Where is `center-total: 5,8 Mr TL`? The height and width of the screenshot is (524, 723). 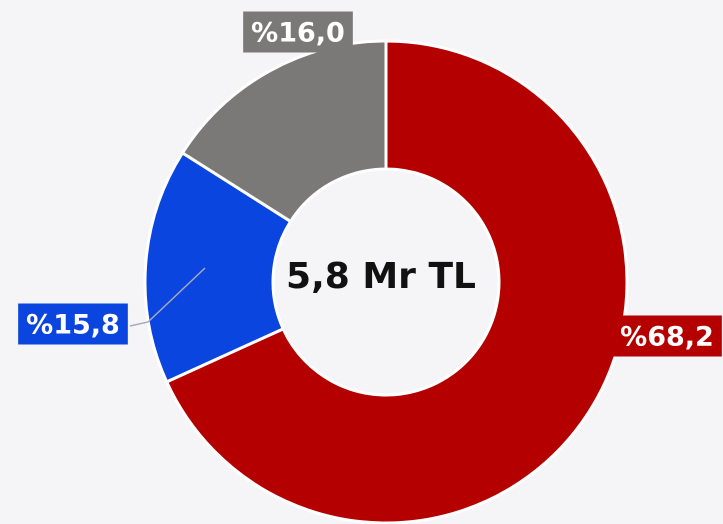
center-total: 5,8 Mr TL is located at coordinates (381, 276).